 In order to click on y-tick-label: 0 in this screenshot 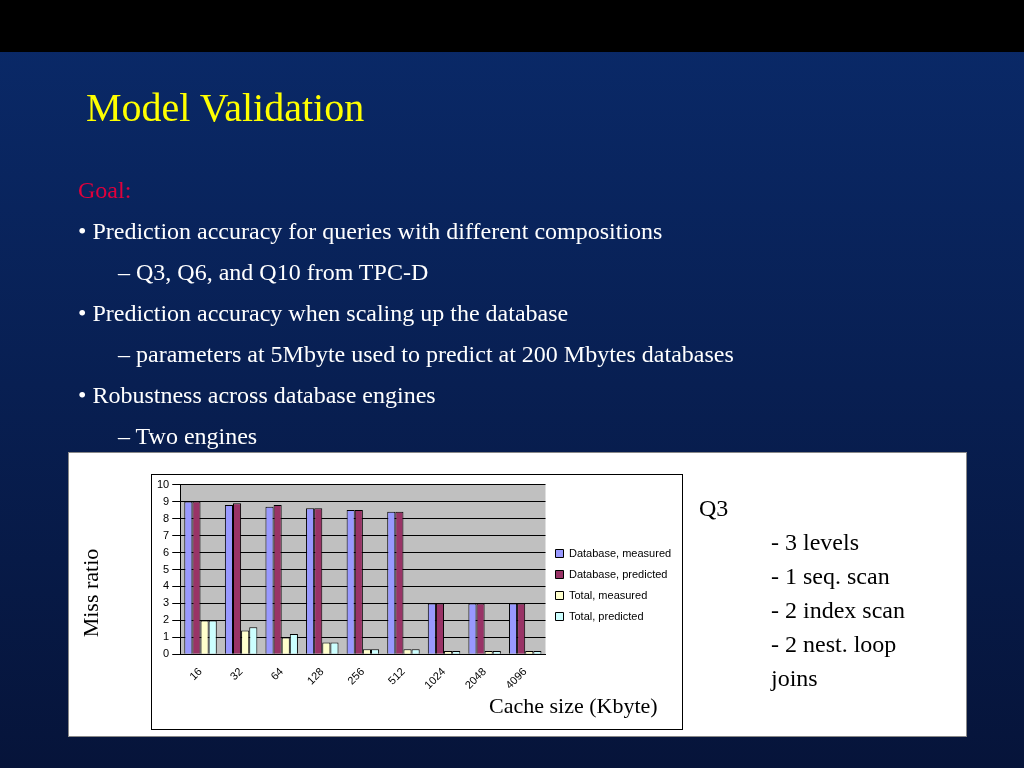, I will do `click(166, 653)`.